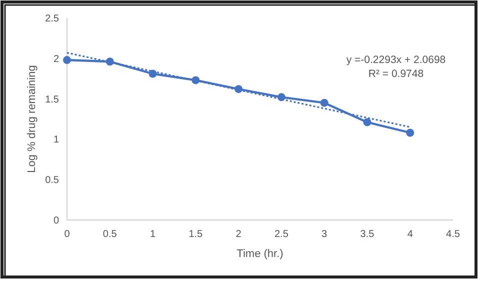  Describe the element at coordinates (110, 234) in the screenshot. I see `x-tick-label: 0.5` at that location.